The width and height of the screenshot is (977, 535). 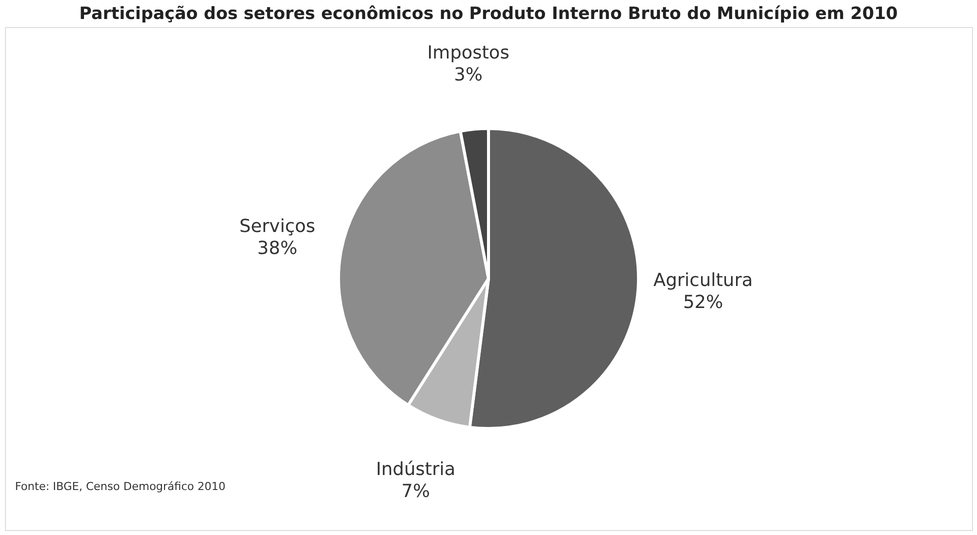 I want to click on chart-title: Participação dos setores econômicos no Produto Interno Bruto do Município em 2010, so click(x=488, y=14).